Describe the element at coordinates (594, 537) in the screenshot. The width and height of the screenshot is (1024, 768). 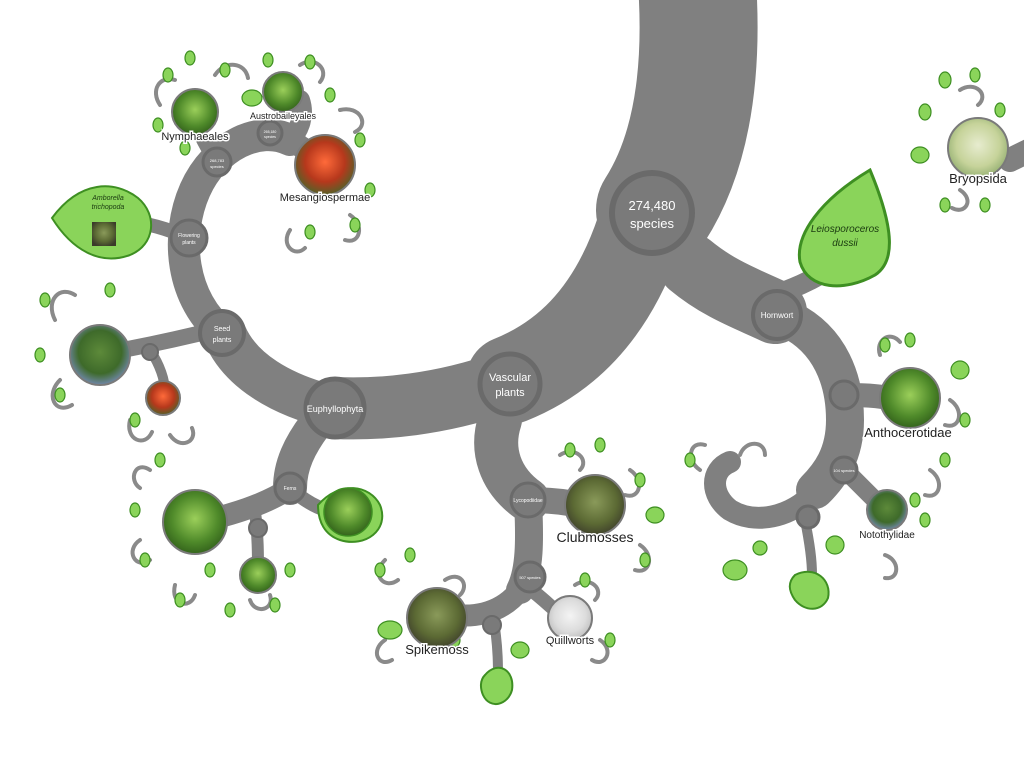
I see `clubmosses-label: Clubmosses` at that location.